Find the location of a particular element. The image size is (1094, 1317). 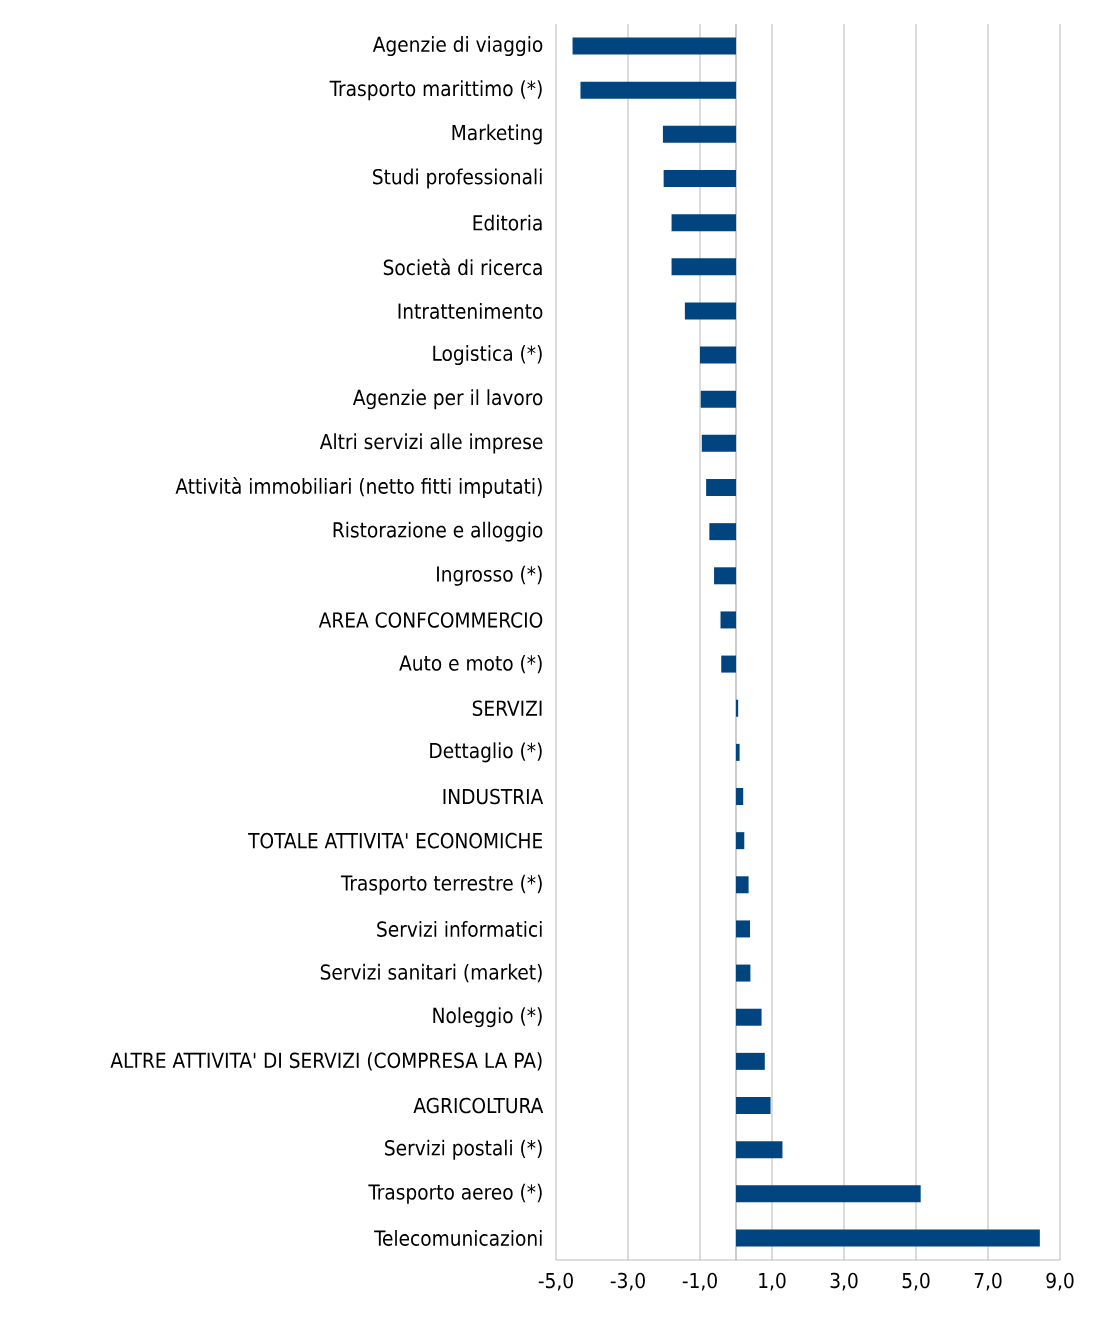

y-tick-label: Ristorazione e alloggio is located at coordinates (438, 531).